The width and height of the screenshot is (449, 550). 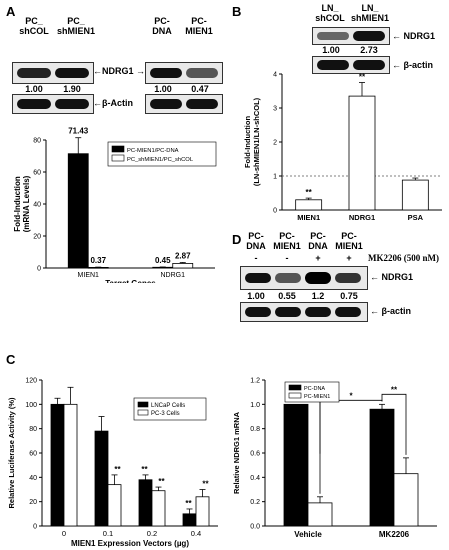 What do you see at coordinates (317, 397) in the screenshot?
I see `legend-entry: PC-MIEN1` at bounding box center [317, 397].